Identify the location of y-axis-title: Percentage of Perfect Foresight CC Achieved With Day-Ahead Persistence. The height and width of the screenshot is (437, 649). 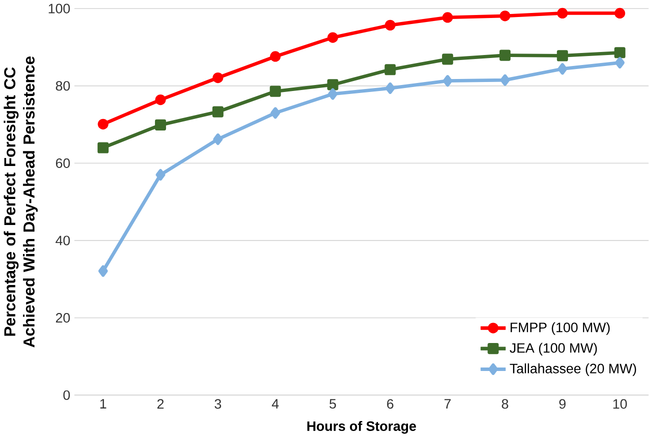
(21, 202).